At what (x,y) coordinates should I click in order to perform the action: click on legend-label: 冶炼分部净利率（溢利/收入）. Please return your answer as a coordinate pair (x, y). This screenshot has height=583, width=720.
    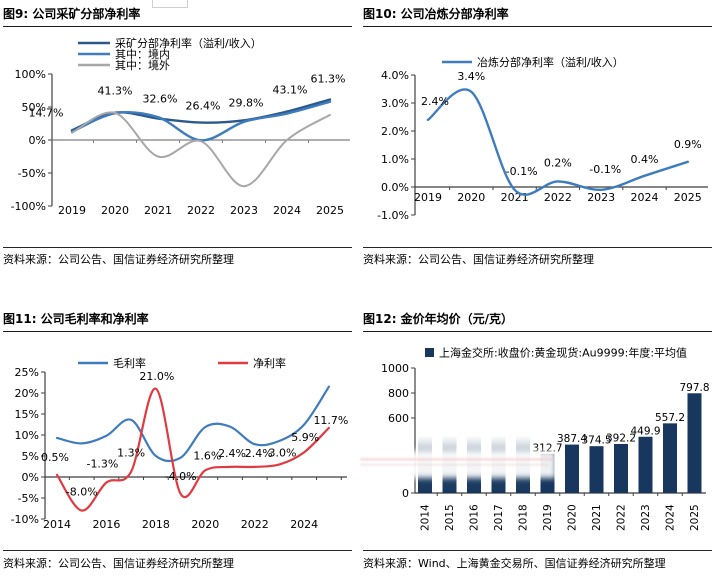
    Looking at the image, I should click on (550, 62).